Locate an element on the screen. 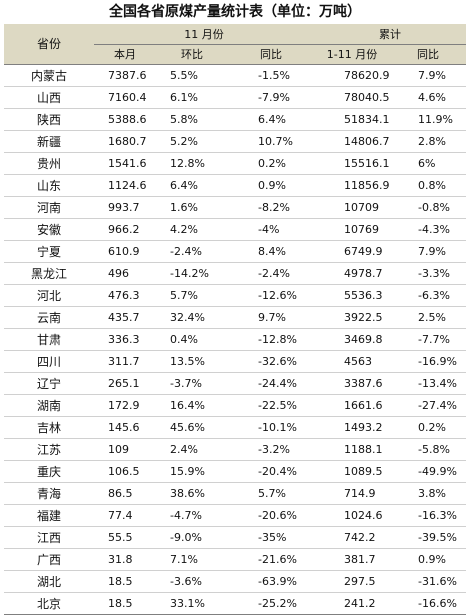  month-value-cell: 610.9 is located at coordinates (125, 251).